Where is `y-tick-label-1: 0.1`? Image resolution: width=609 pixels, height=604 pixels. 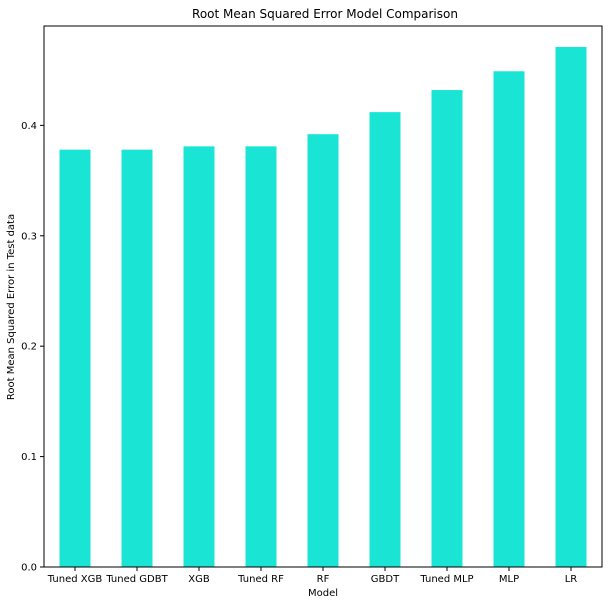 y-tick-label-1: 0.1 is located at coordinates (29, 457).